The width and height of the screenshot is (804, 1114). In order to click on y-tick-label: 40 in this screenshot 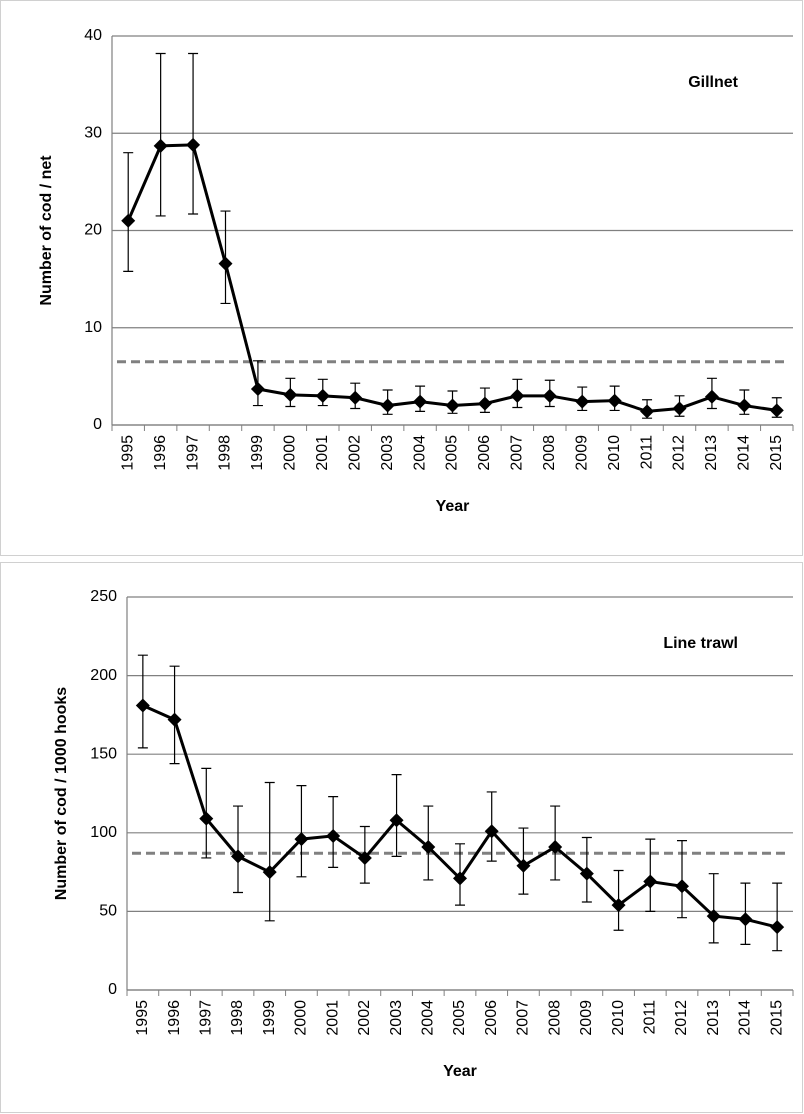, I will do `click(93, 35)`.